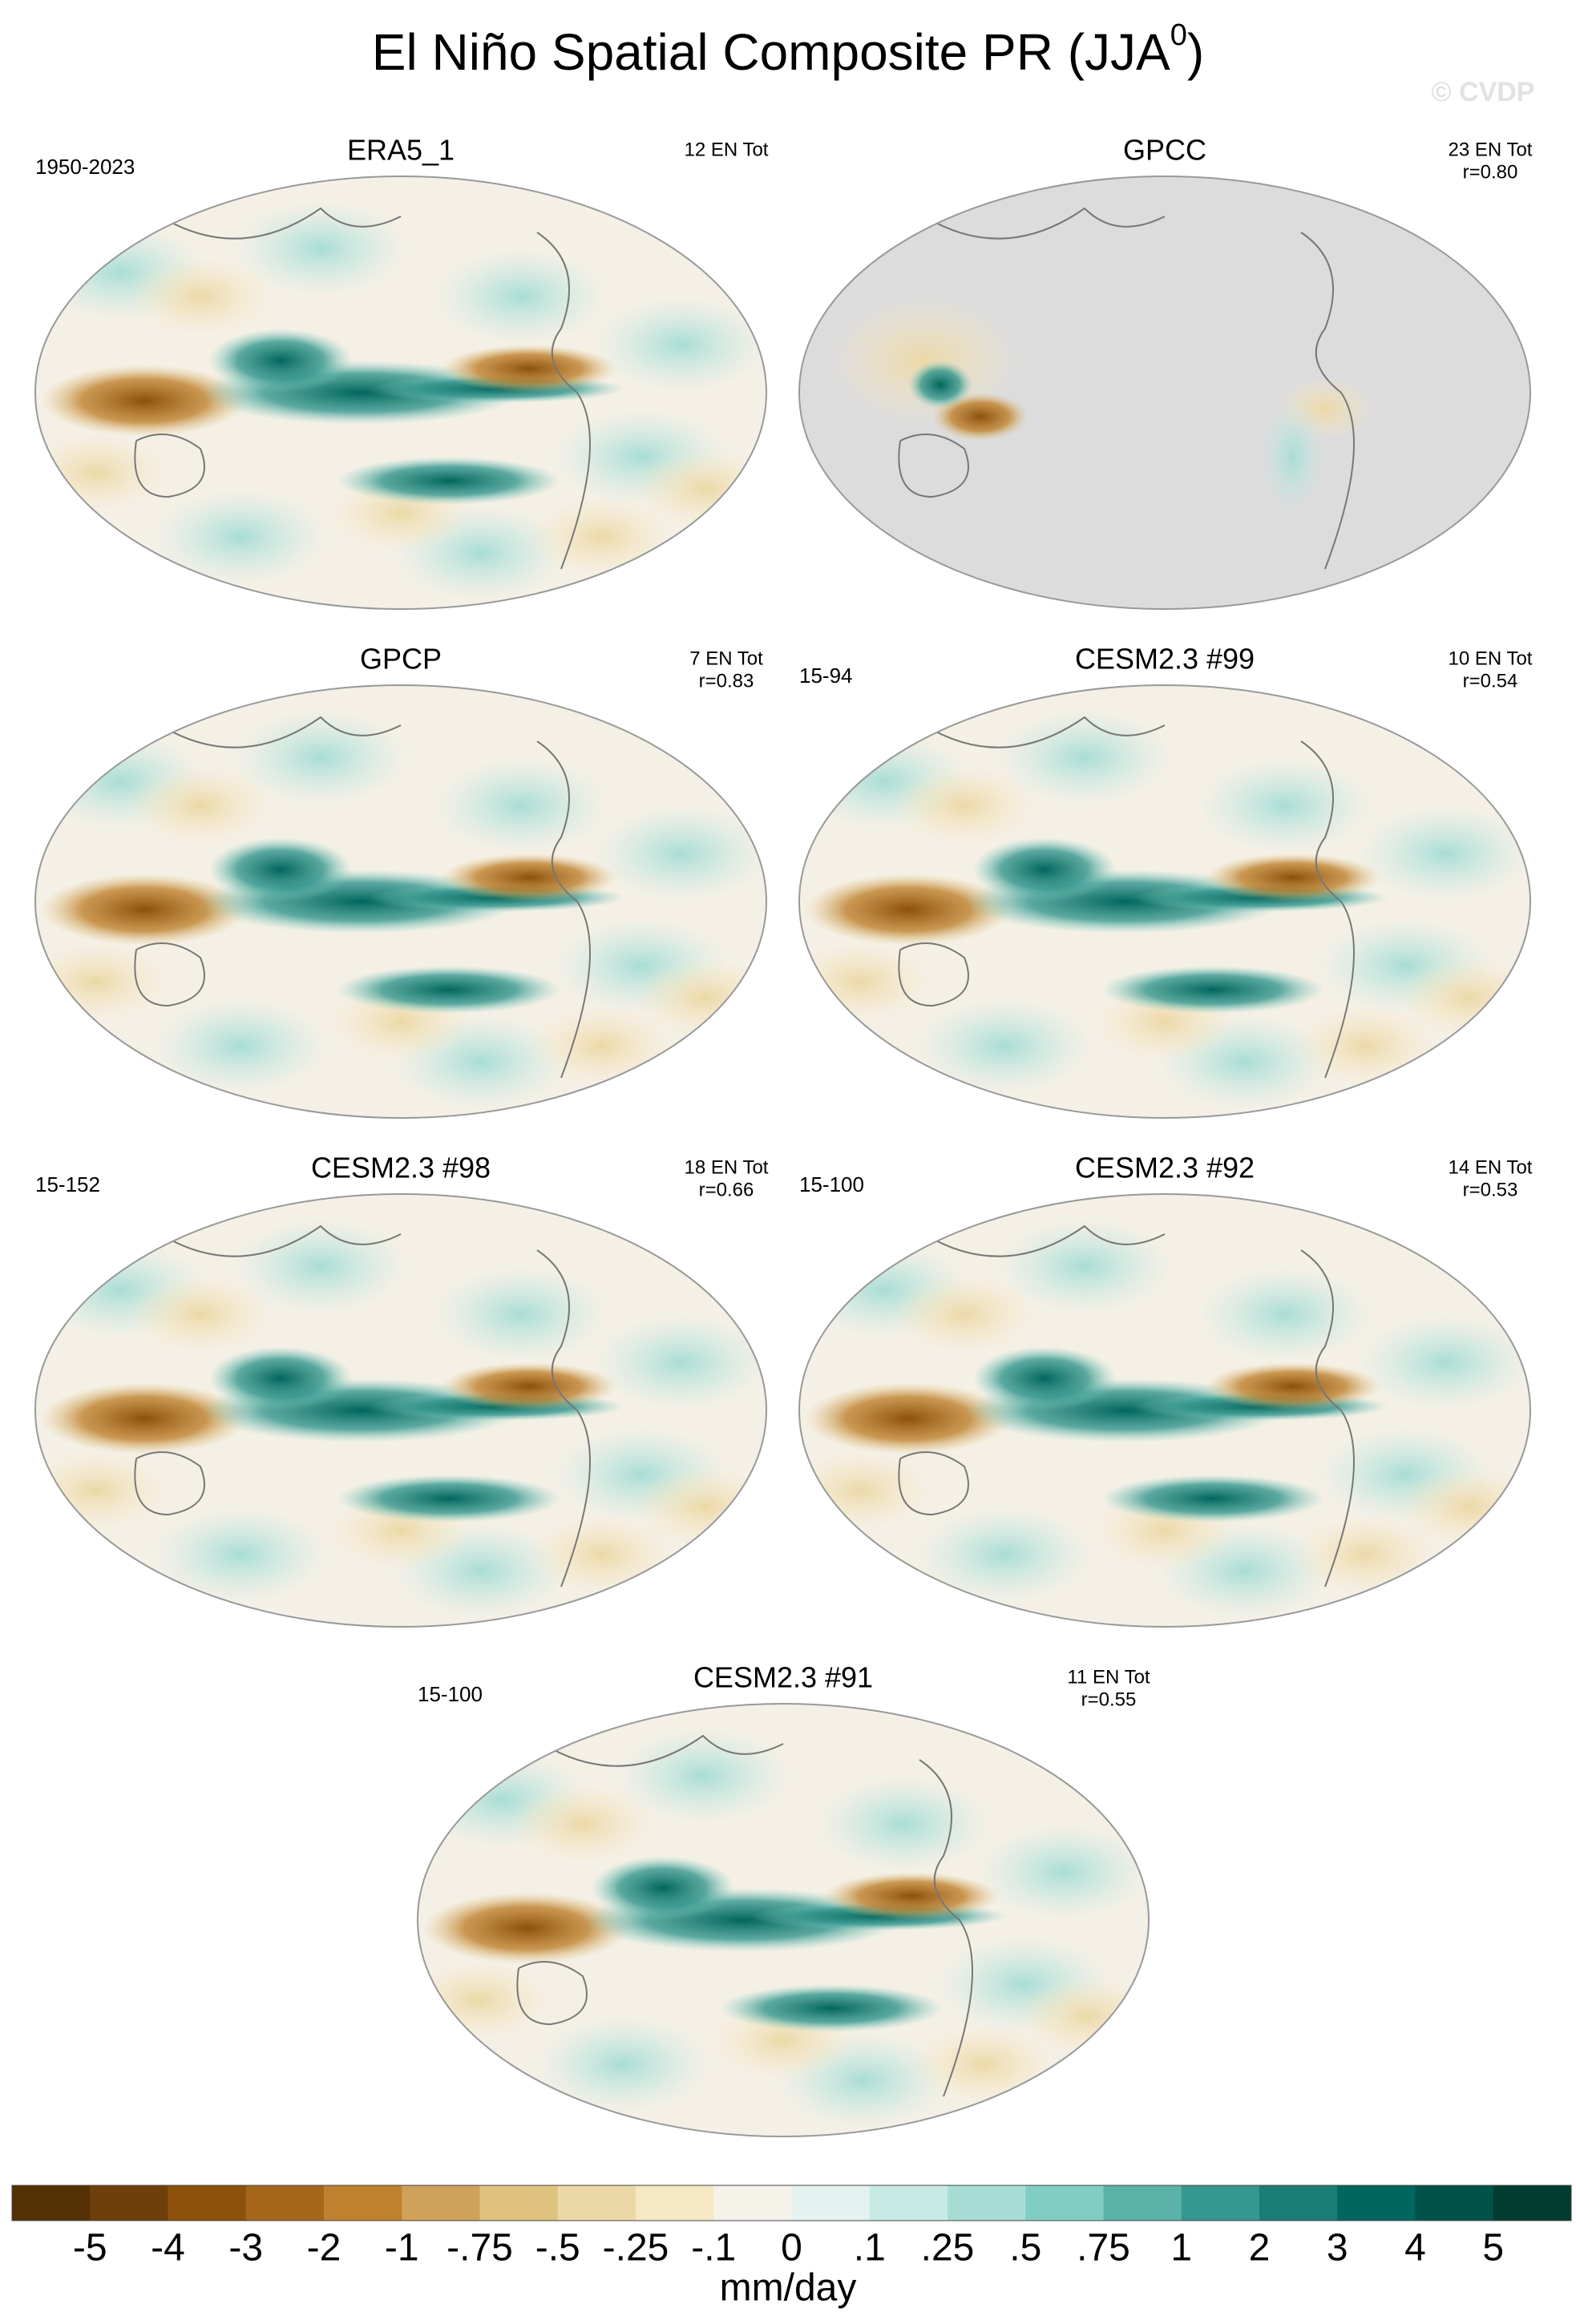 The height and width of the screenshot is (2324, 1576). Describe the element at coordinates (726, 658) in the screenshot. I see `panel-right-label: 7 EN Tot` at that location.